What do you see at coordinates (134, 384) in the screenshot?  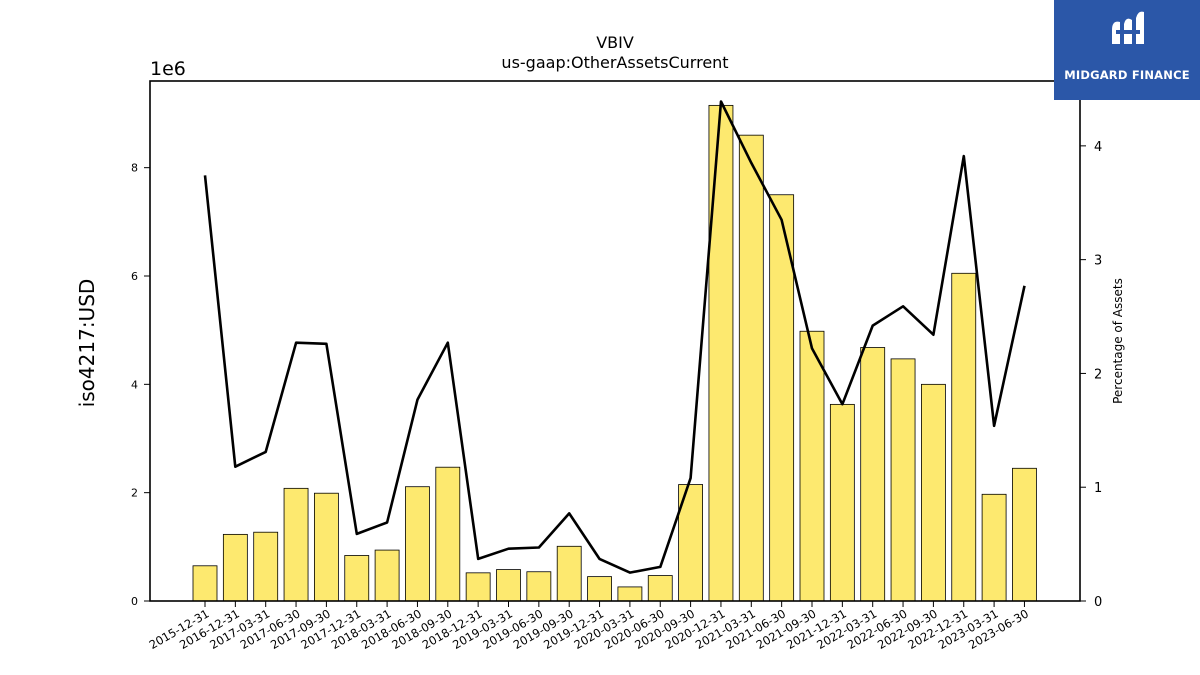 I see `y-tick-label: 4` at bounding box center [134, 384].